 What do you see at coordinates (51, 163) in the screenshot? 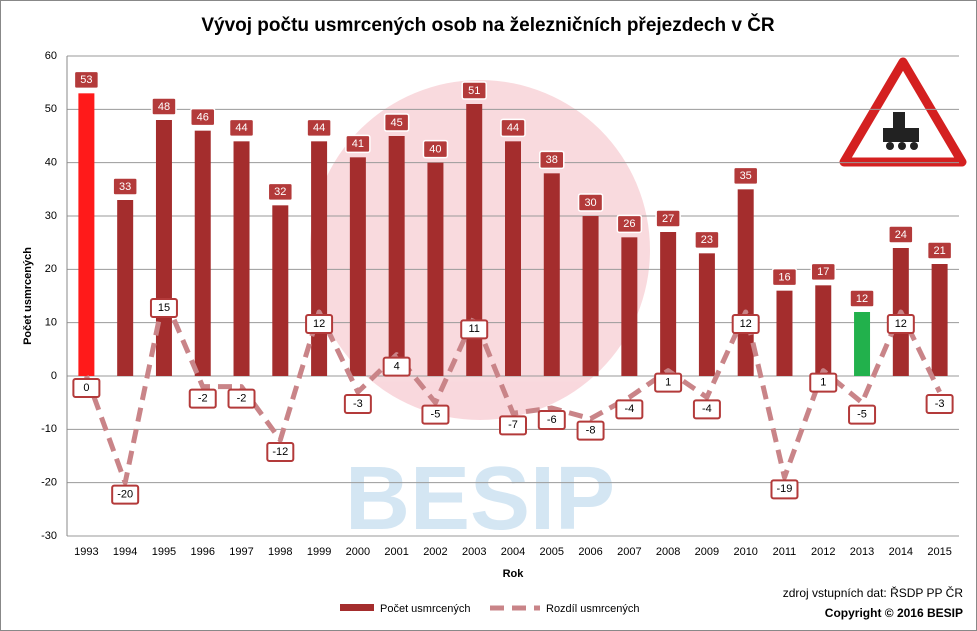
I see `y-tick-label: 40` at bounding box center [51, 163].